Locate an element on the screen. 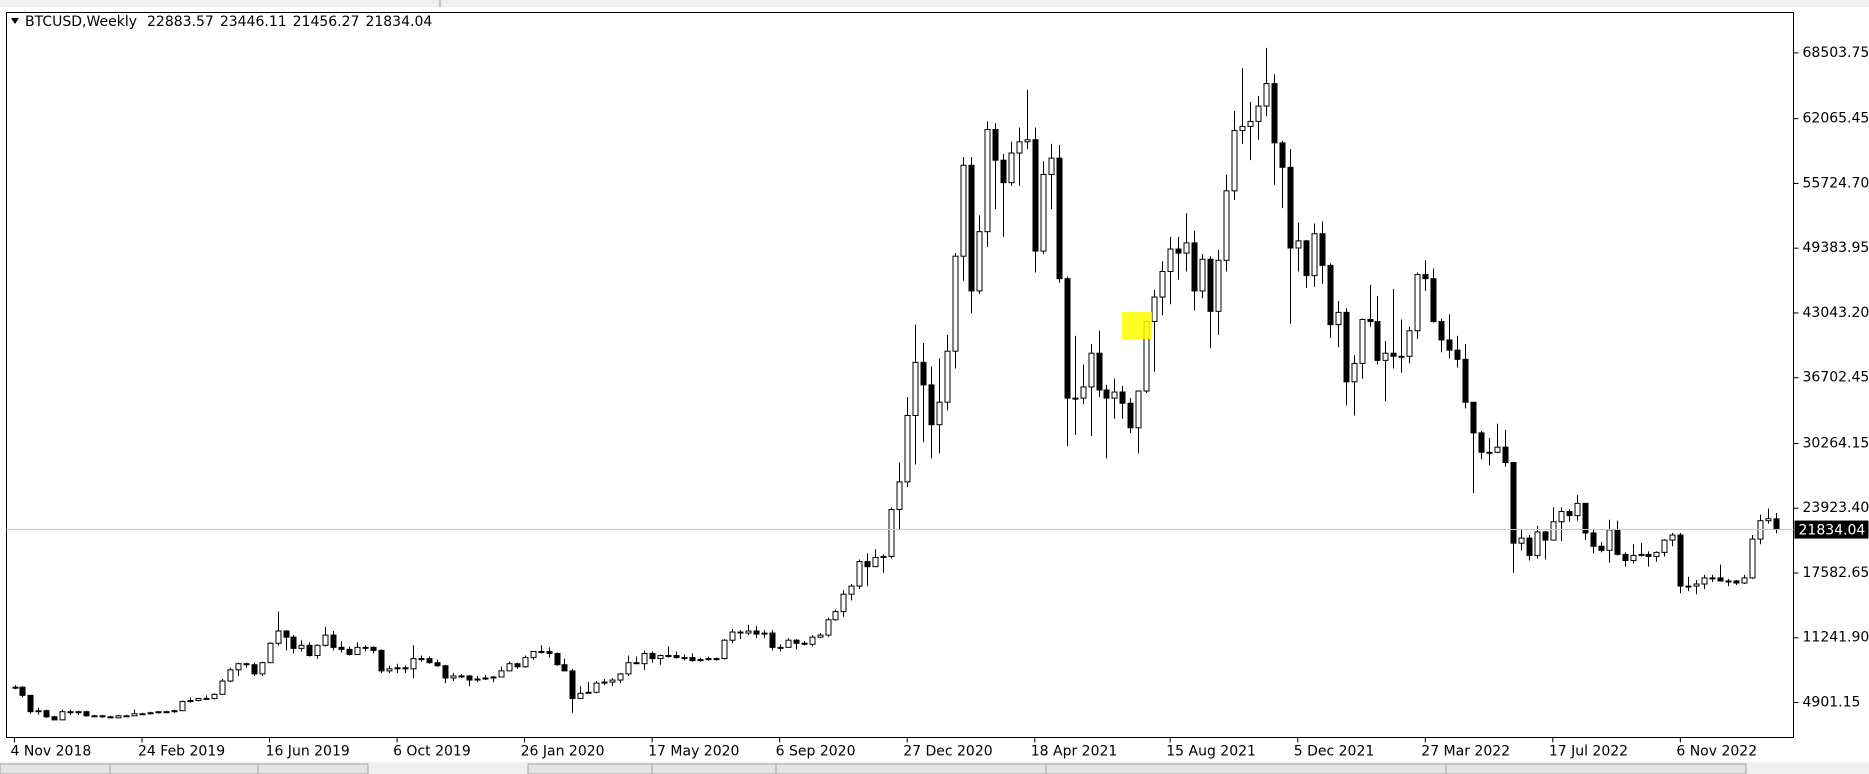  x-tick-label: 6 Sep 2020 is located at coordinates (816, 752).